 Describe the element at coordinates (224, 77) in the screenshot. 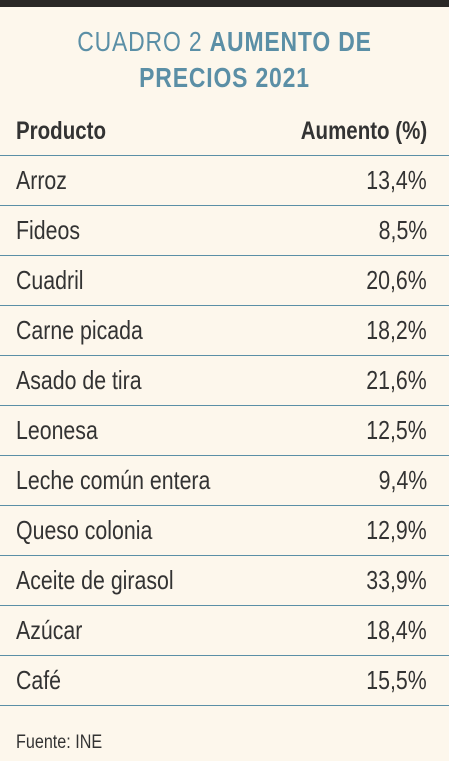

I see `title-main-2: PRECIOS 2021` at that location.